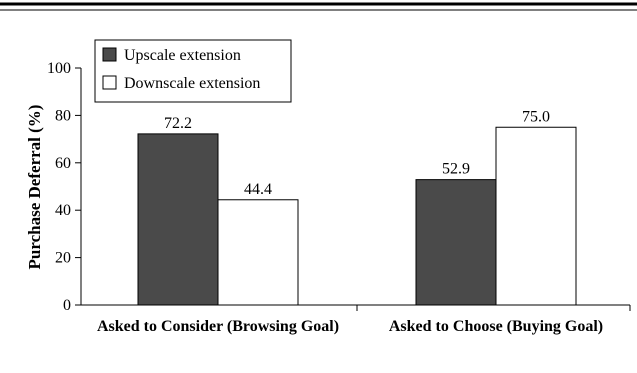 The width and height of the screenshot is (637, 373). What do you see at coordinates (182, 55) in the screenshot?
I see `legend-label-upscale: Upscale extension` at bounding box center [182, 55].